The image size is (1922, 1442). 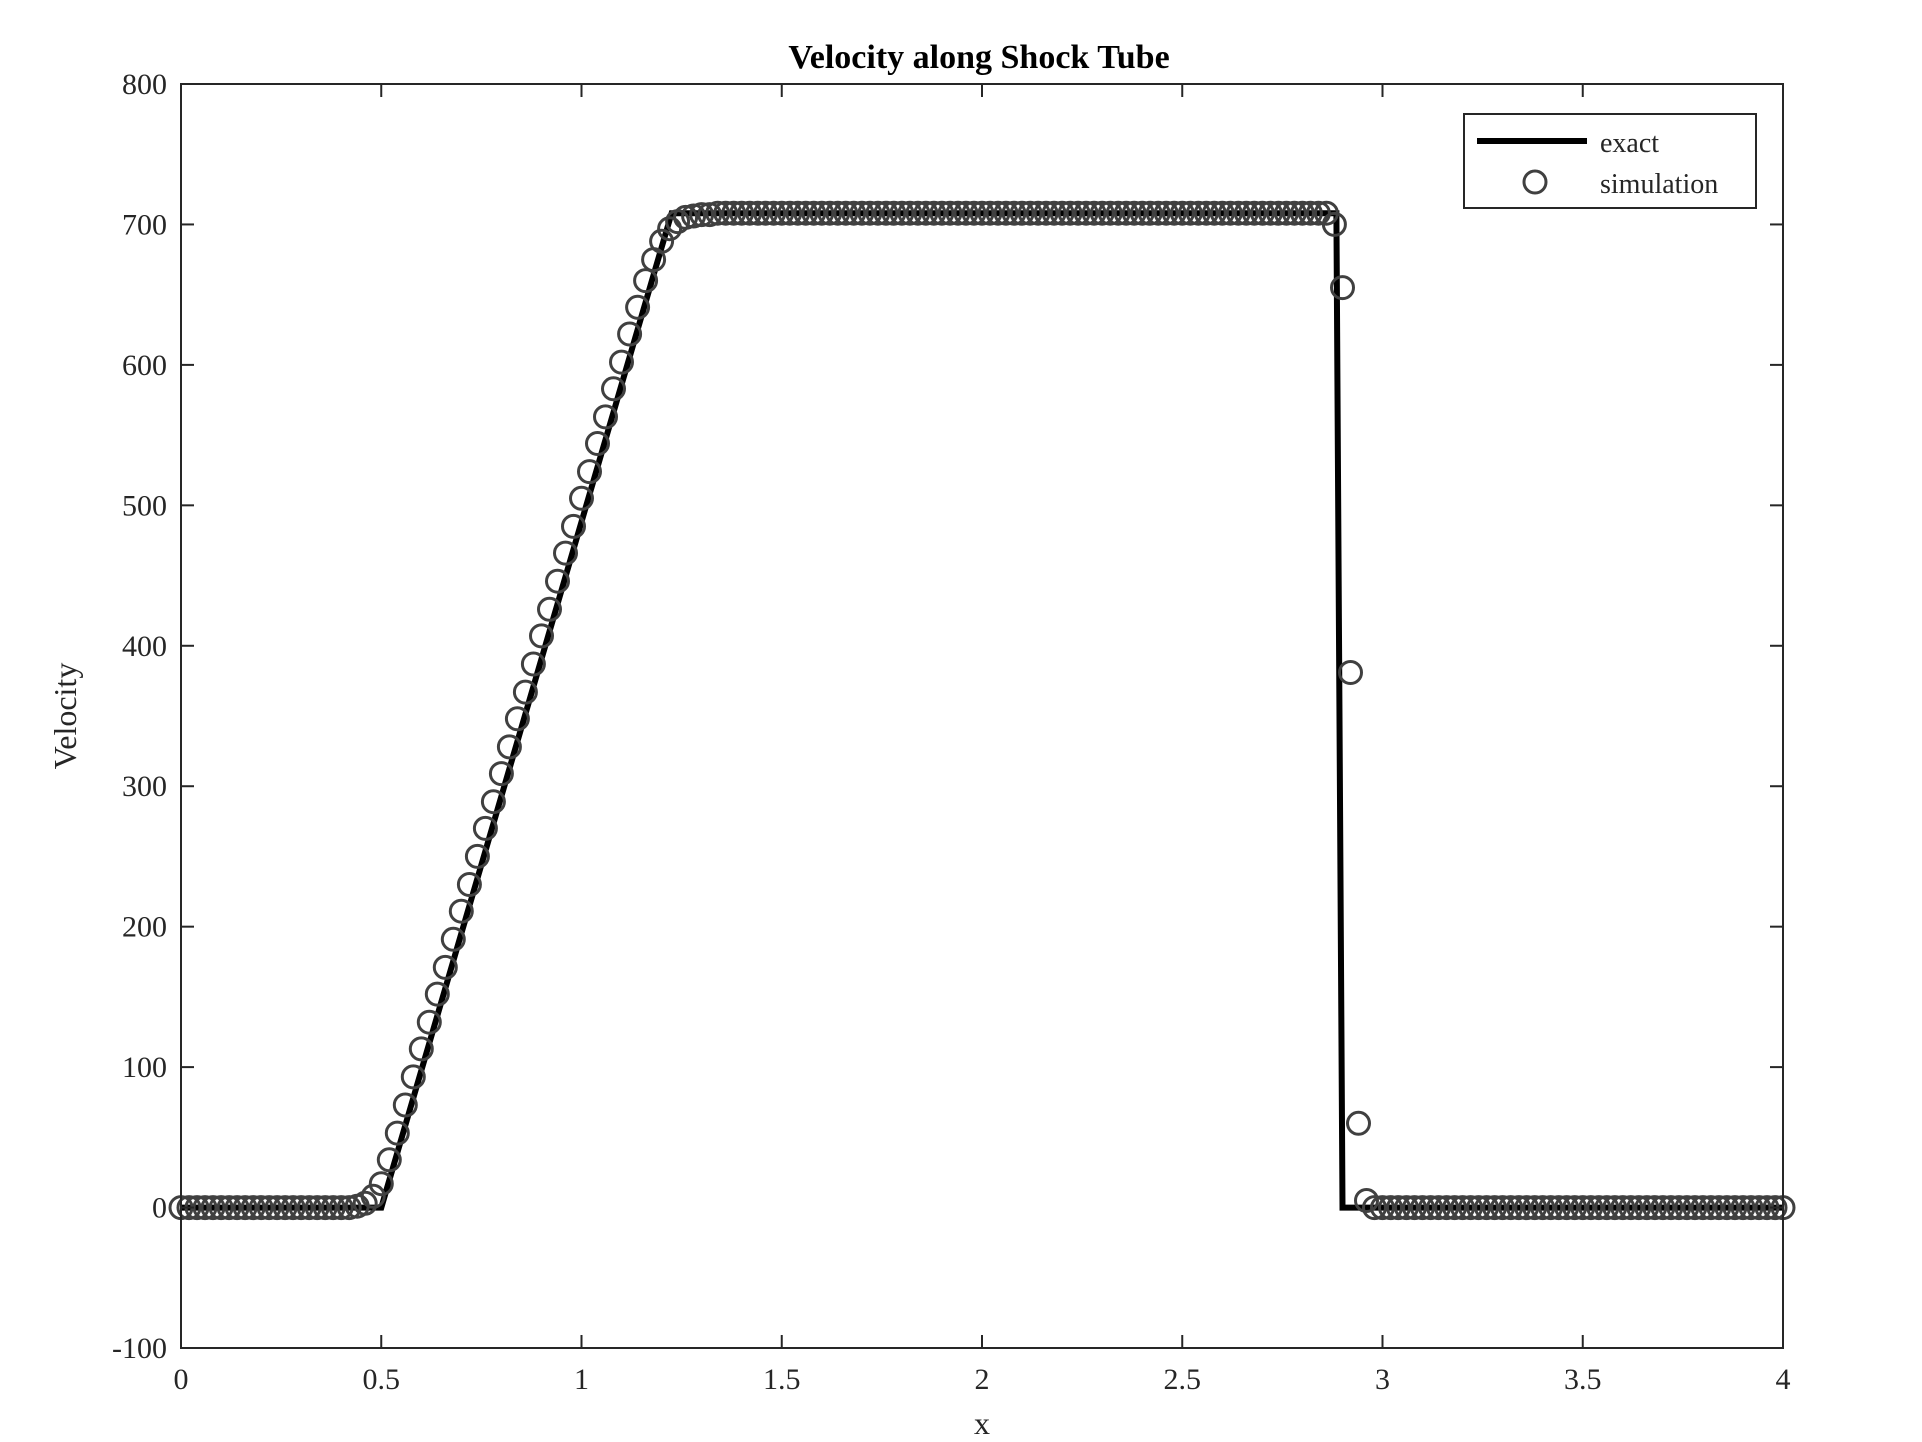 I want to click on x-tick-label: 3, so click(x=1382, y=1379).